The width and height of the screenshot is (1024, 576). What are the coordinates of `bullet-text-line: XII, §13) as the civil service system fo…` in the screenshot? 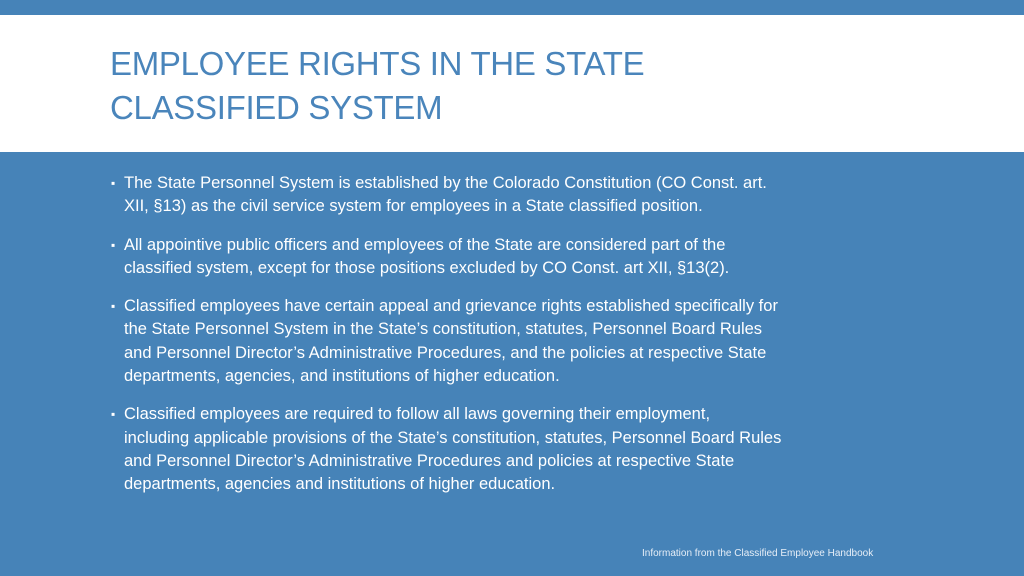 It's located at (413, 206).